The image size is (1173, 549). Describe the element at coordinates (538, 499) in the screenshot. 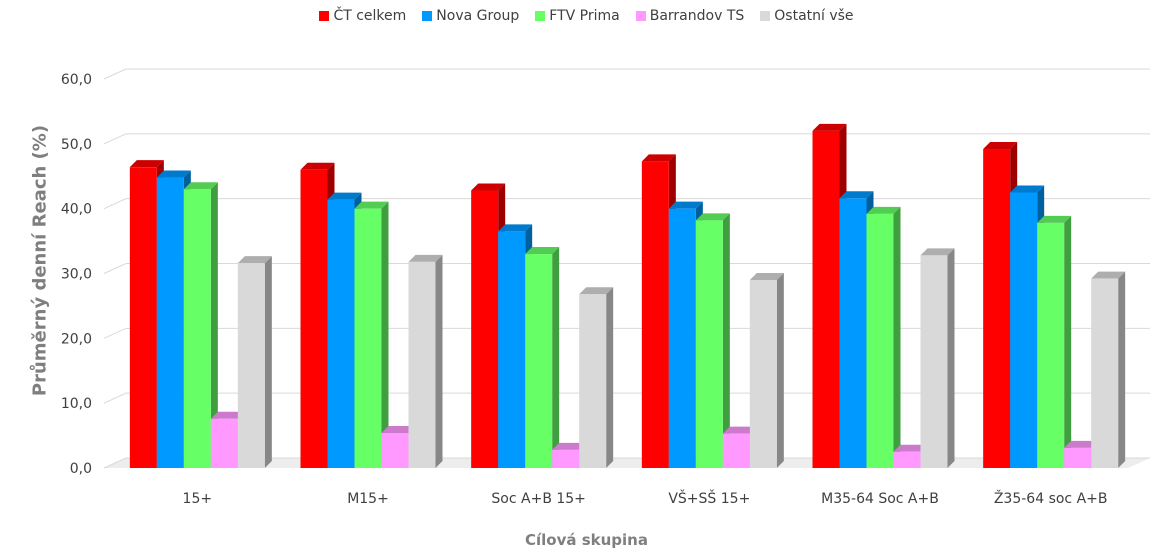

I see `x-tick-label: Soc A+B 15+` at that location.